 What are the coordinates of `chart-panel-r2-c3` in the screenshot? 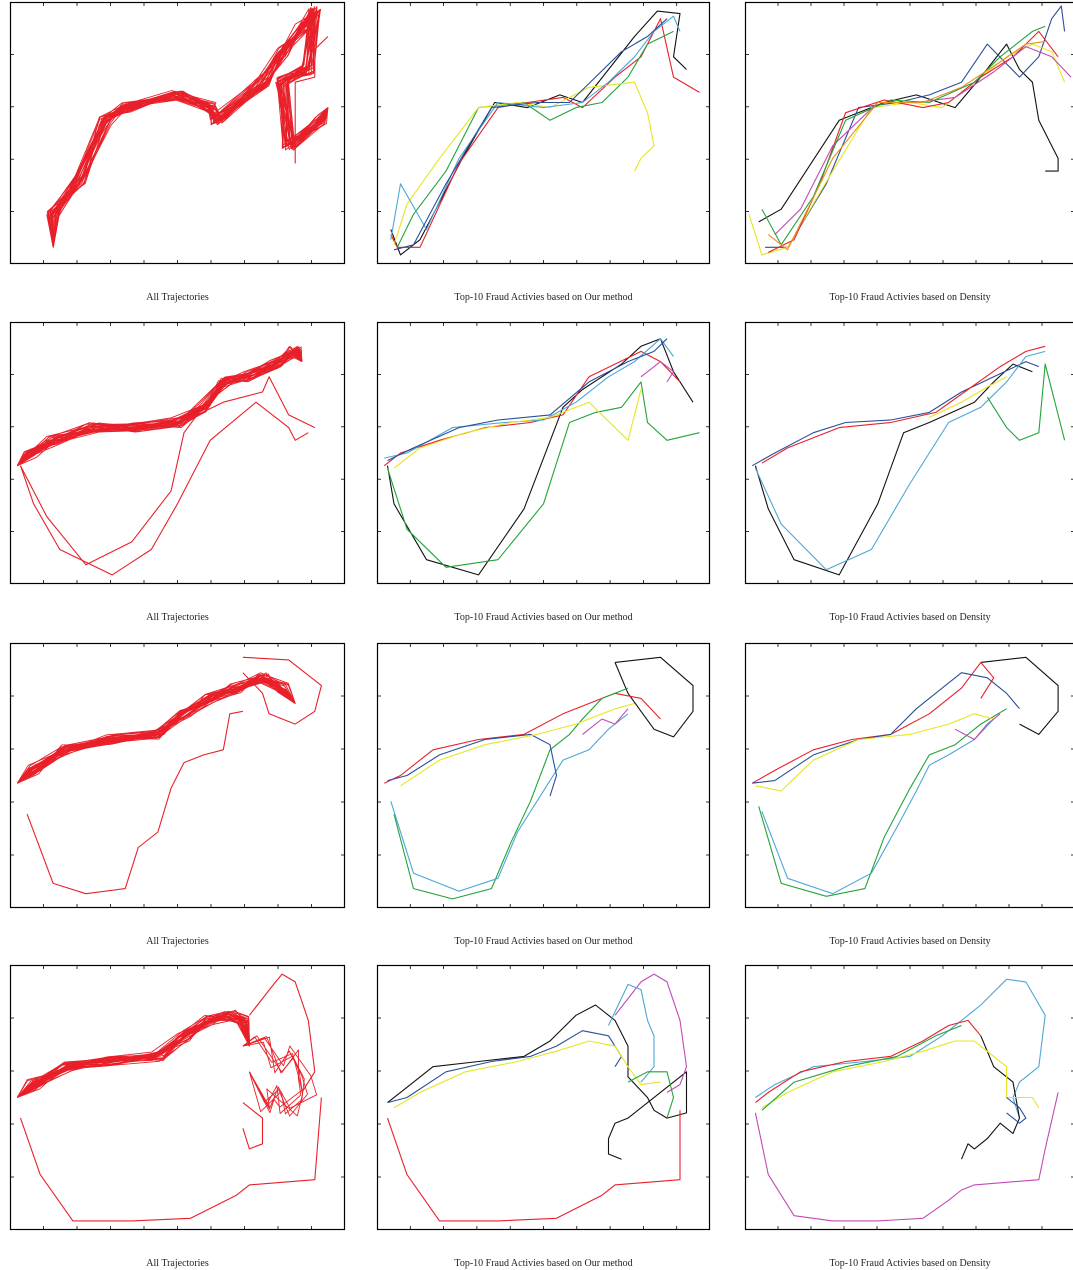 It's located at (908, 453).